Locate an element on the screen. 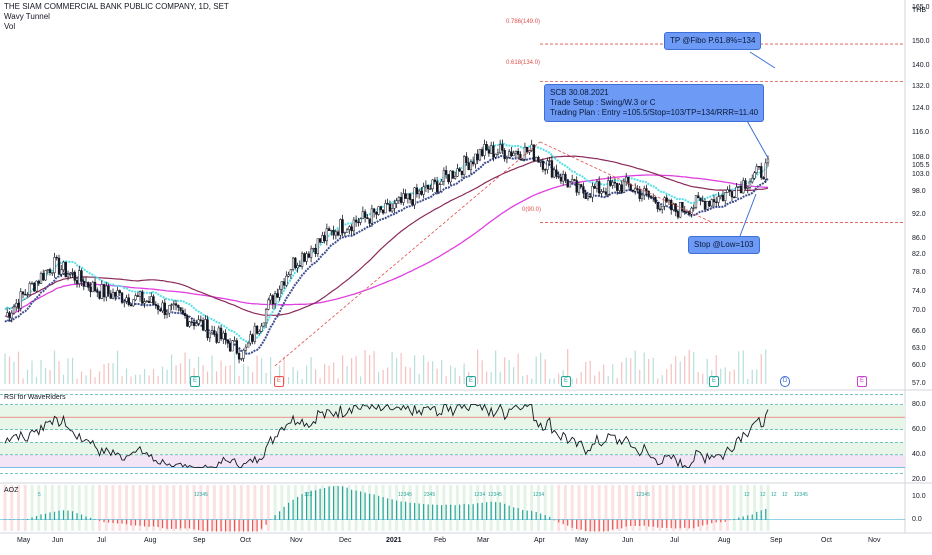 The width and height of the screenshot is (932, 555). rsi-tick: 60.0 is located at coordinates (919, 429).